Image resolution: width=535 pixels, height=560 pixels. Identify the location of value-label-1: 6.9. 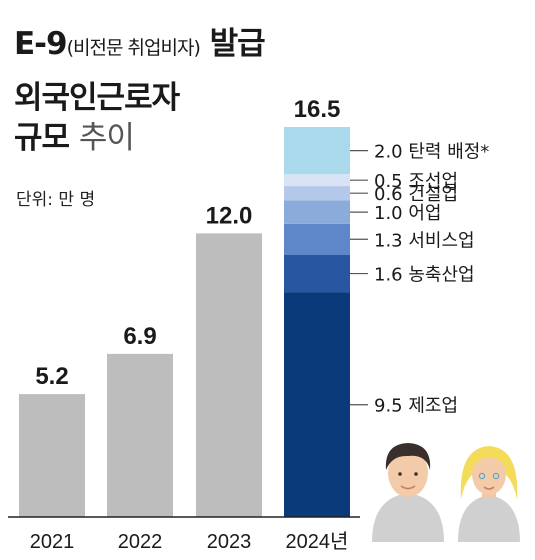
(139, 336).